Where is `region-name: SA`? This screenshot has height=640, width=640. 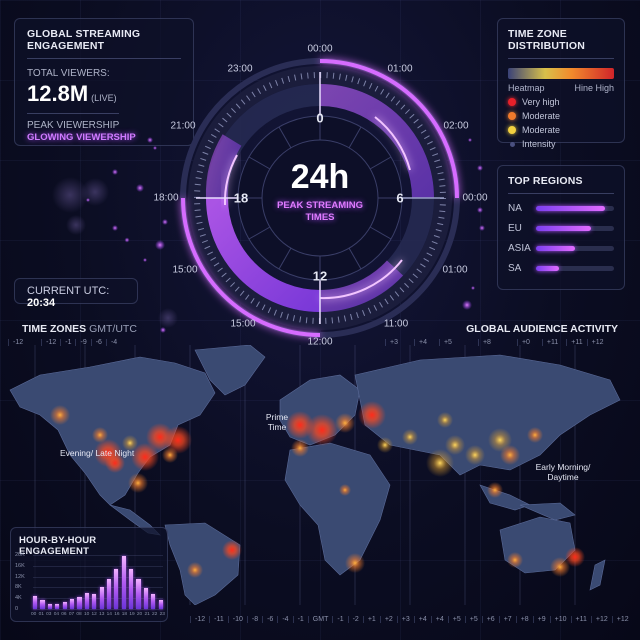 region-name: SA is located at coordinates (515, 268).